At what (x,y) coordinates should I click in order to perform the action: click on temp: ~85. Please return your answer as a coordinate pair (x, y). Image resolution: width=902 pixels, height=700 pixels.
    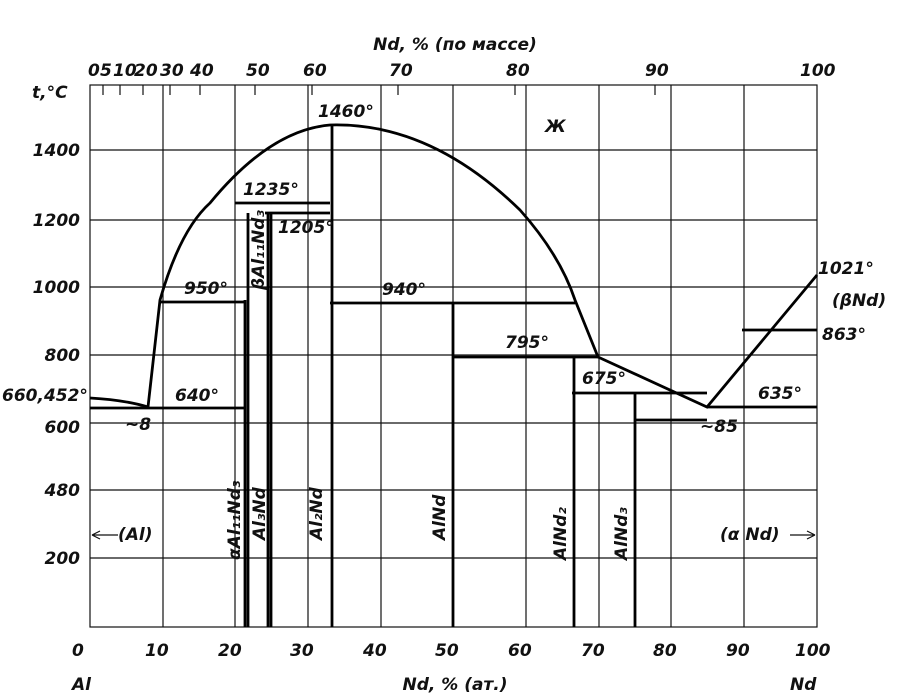
    Looking at the image, I should click on (719, 427).